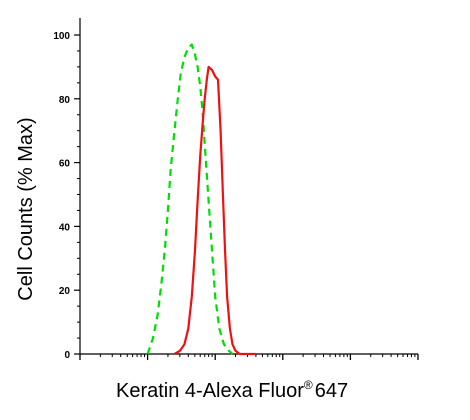 This screenshot has height=420, width=470. What do you see at coordinates (210, 391) in the screenshot?
I see `x-axis-title-main: Keratin 4-Alexa Fluor` at bounding box center [210, 391].